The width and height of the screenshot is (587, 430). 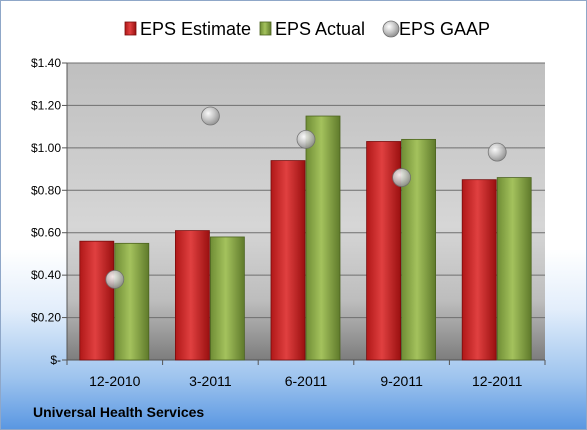 What do you see at coordinates (46, 63) in the screenshot?
I see `y-tick-label: $1.40` at bounding box center [46, 63].